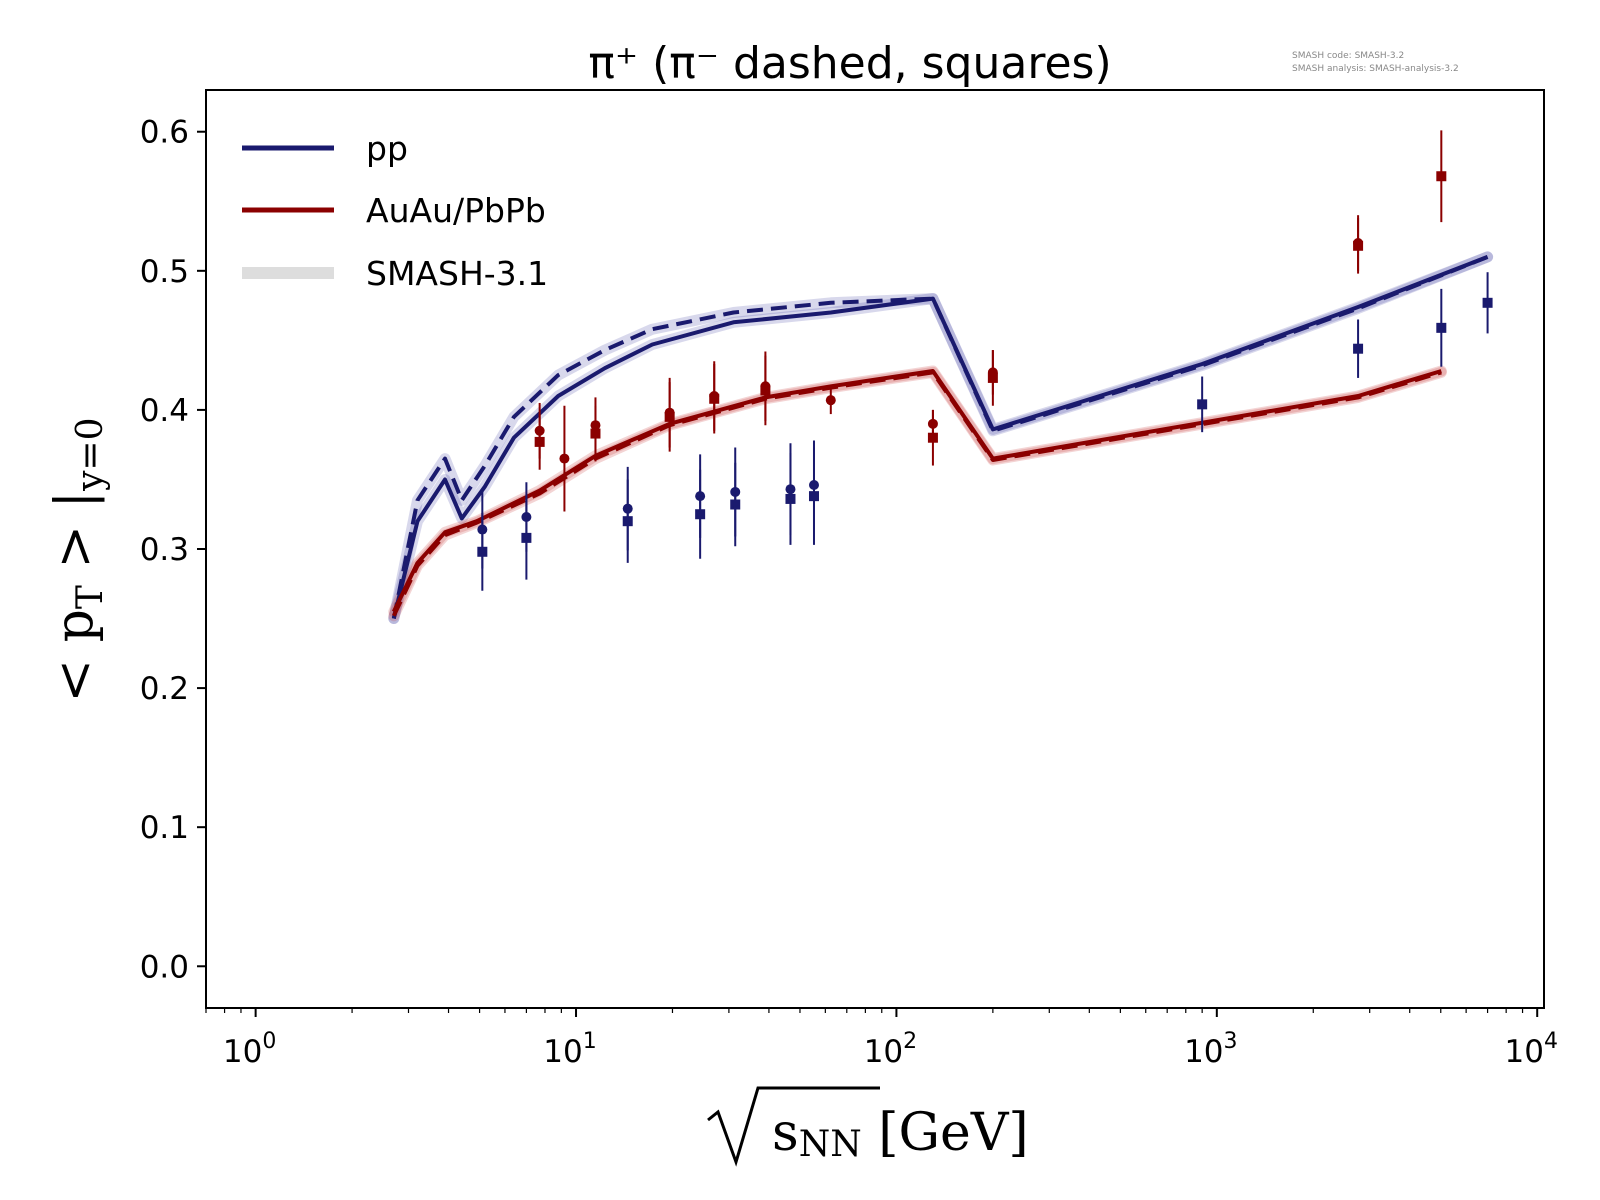 This screenshot has height=1200, width=1600. Describe the element at coordinates (164, 272) in the screenshot. I see `y-tick-label: 0.5` at that location.